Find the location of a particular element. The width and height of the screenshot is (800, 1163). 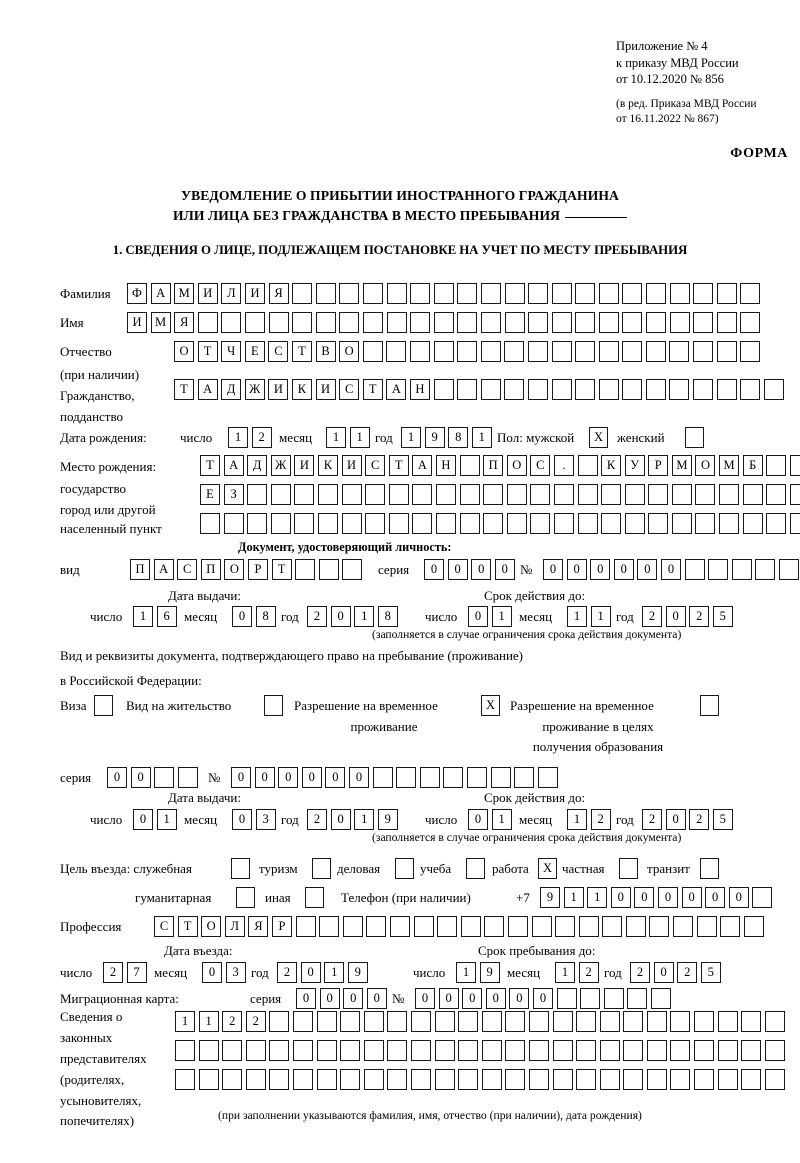

form-cell: Я is located at coordinates (184, 322).